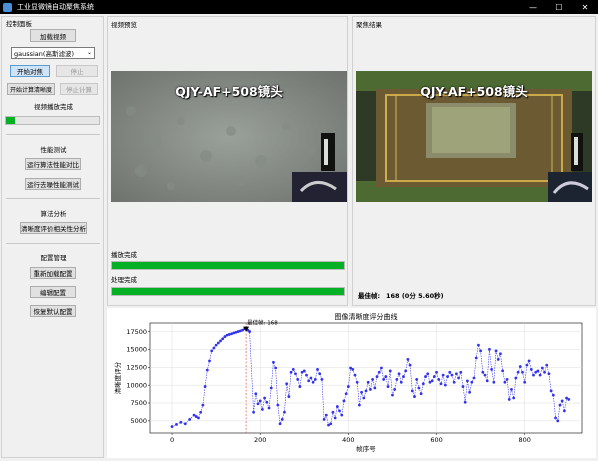 The width and height of the screenshot is (598, 461). What do you see at coordinates (79, 89) in the screenshot?
I see `stop-calc-button: 停止计算` at bounding box center [79, 89].